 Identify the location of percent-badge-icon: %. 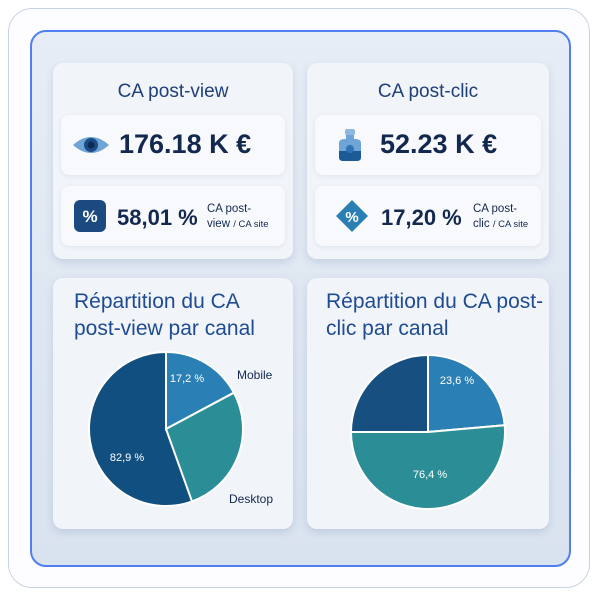
(90, 216).